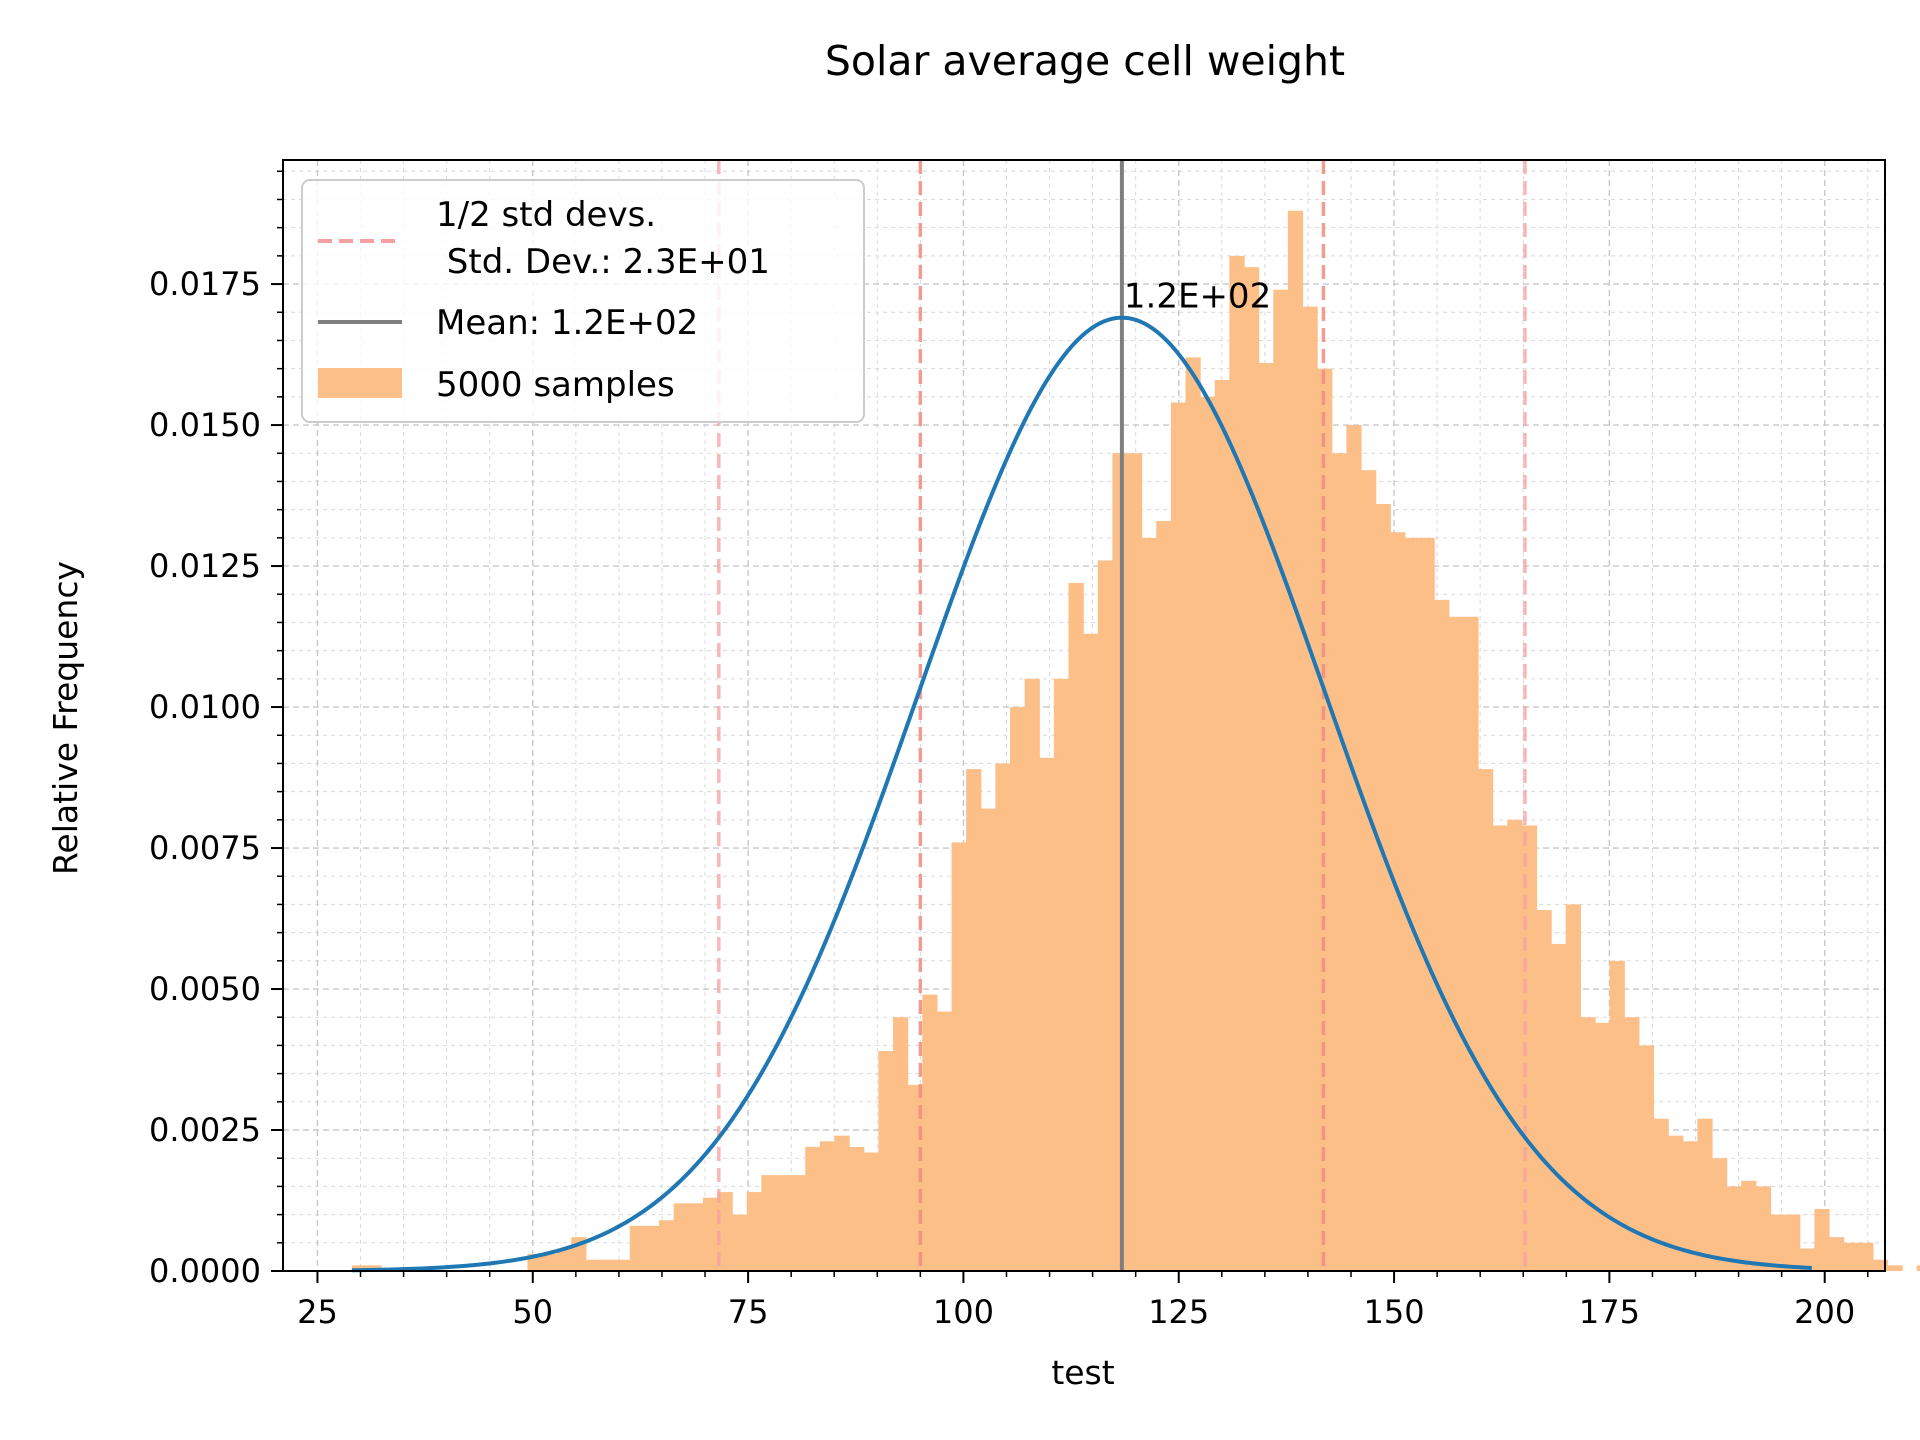 The image size is (1920, 1440). I want to click on x-tick-label: 200, so click(1824, 1312).